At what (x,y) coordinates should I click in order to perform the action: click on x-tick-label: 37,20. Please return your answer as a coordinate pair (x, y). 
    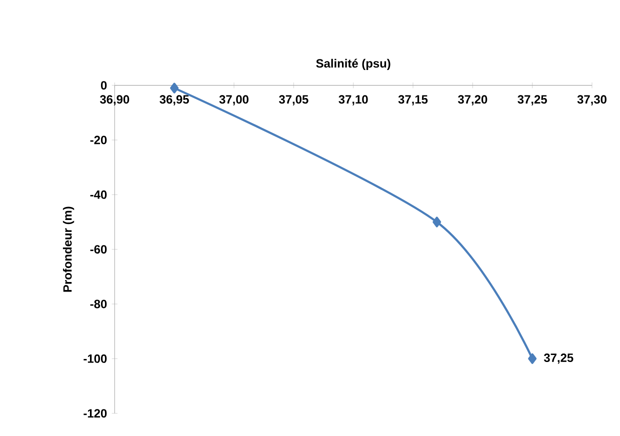
    Looking at the image, I should click on (473, 100).